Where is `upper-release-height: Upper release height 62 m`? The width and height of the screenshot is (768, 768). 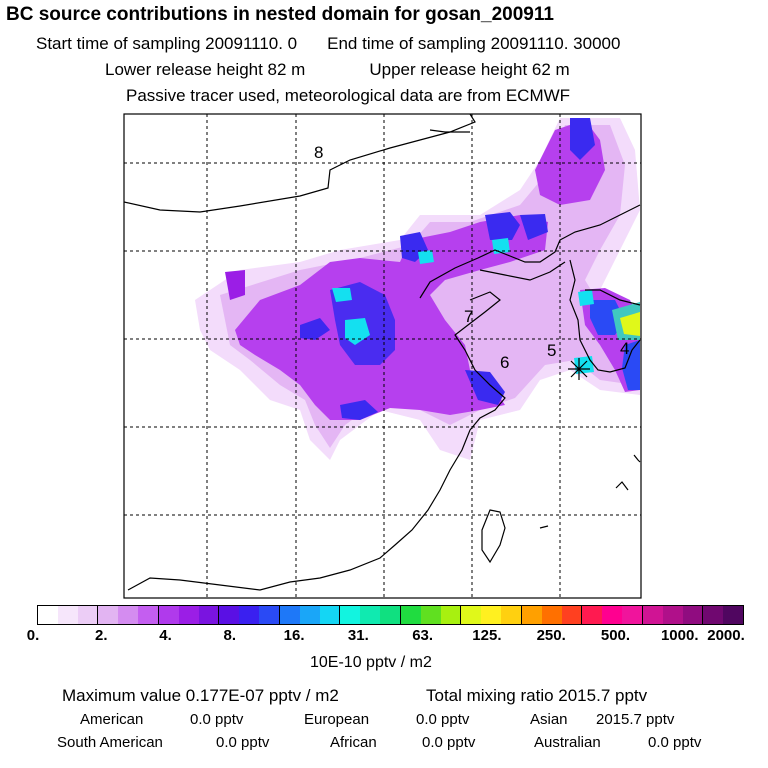
upper-release-height: Upper release height 62 m is located at coordinates (469, 69).